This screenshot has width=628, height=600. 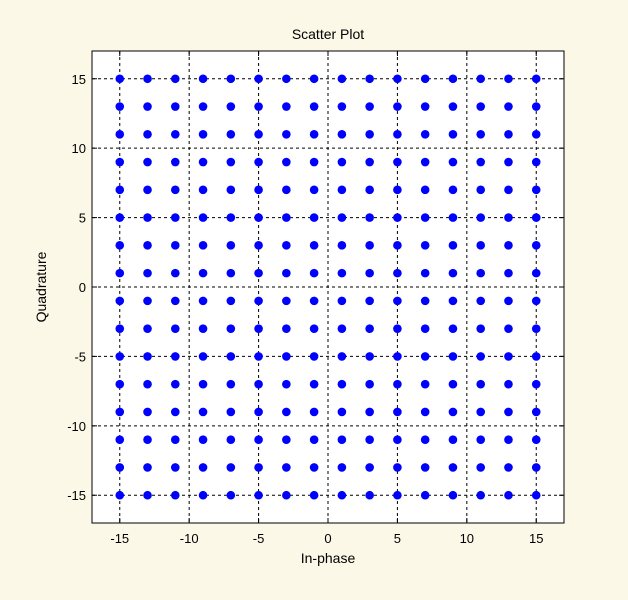 I want to click on x-tick-label: 0, so click(x=327, y=538).